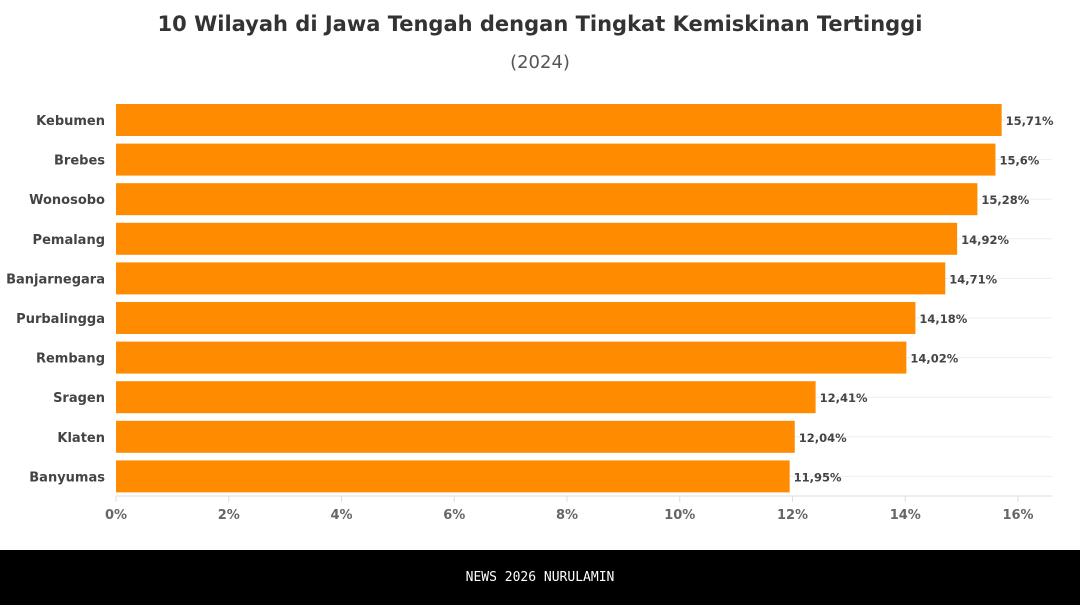 The height and width of the screenshot is (605, 1080). What do you see at coordinates (1030, 121) in the screenshot?
I see `data-label: 15,71%` at bounding box center [1030, 121].